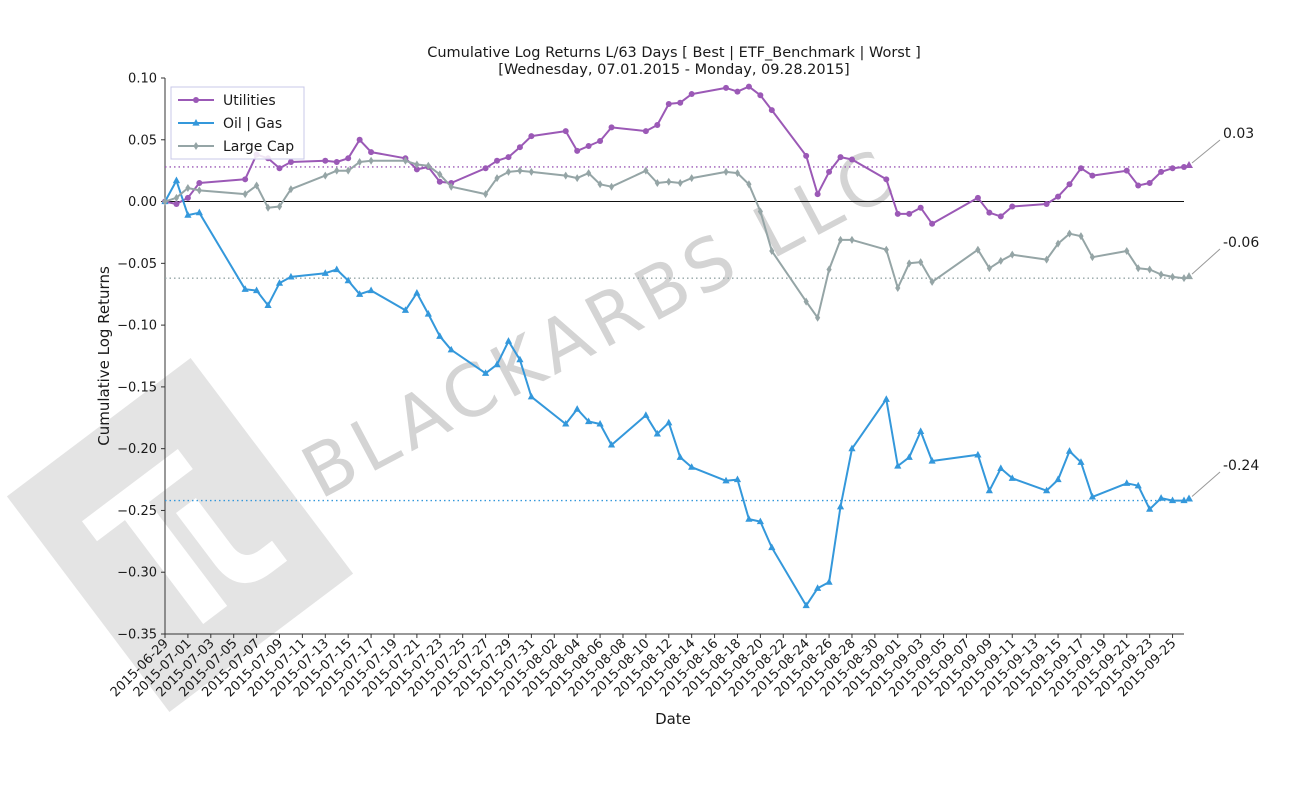 The image size is (1314, 792). I want to click on end-marker-oil-gas, so click(1189, 498).